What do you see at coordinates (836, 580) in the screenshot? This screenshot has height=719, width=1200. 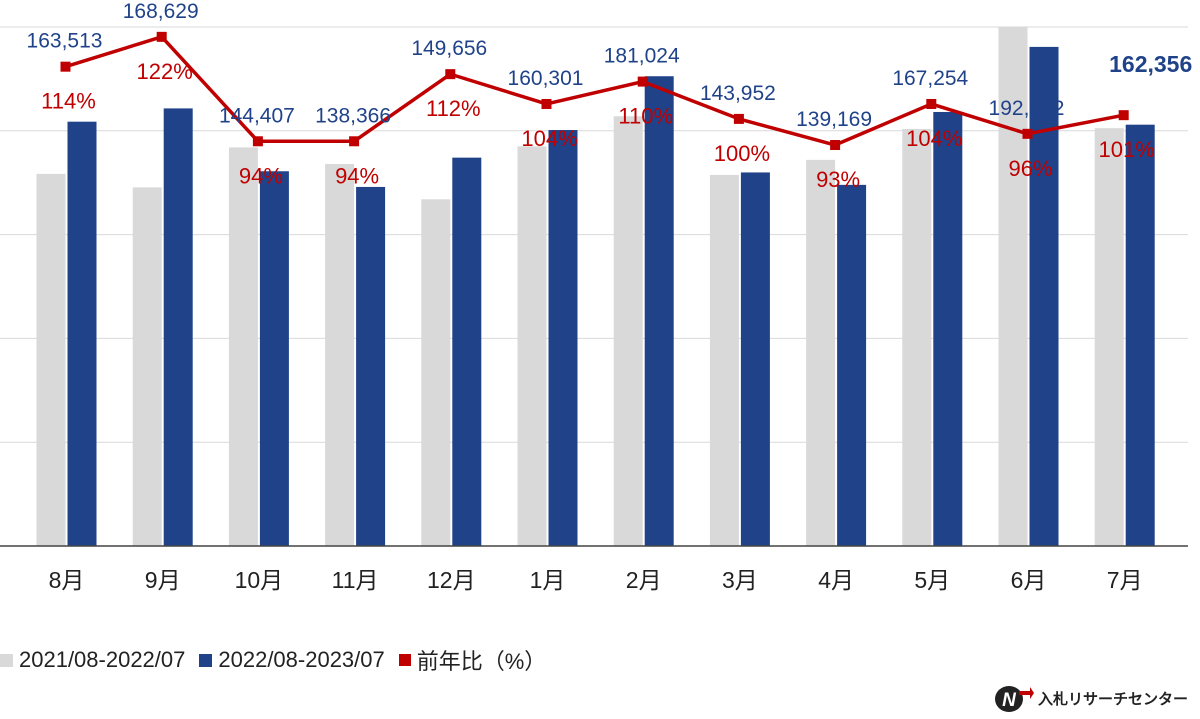 I see `x-tick-label: 4月` at bounding box center [836, 580].